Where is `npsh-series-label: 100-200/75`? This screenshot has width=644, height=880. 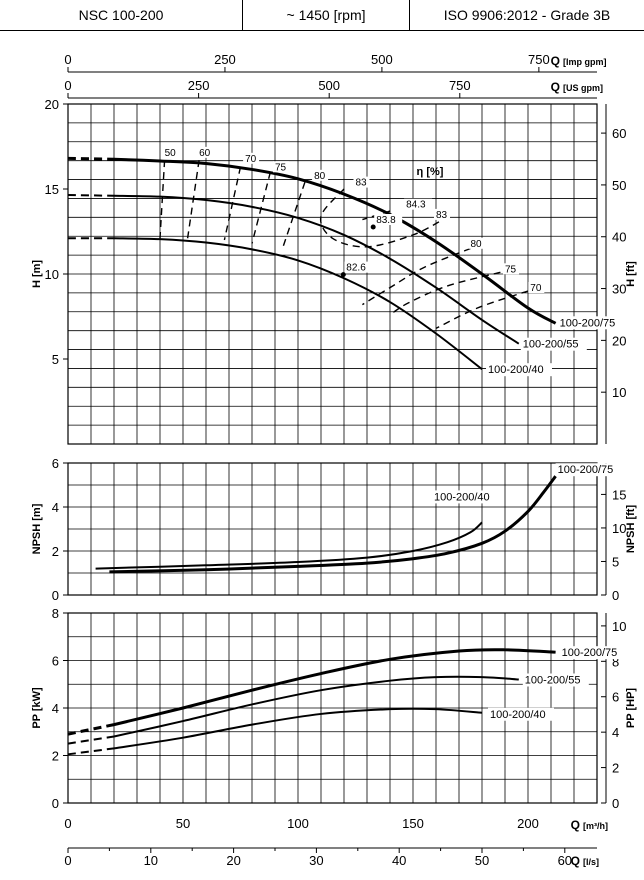 npsh-series-label: 100-200/75 is located at coordinates (586, 470).